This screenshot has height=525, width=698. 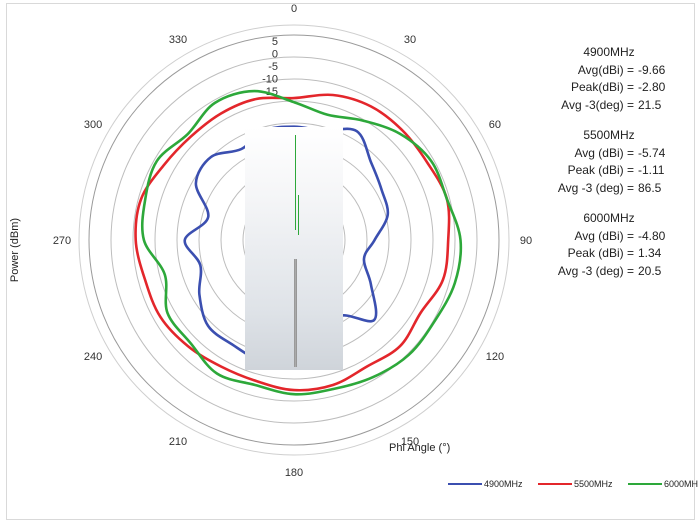 I want to click on legend-item-4900: 4900MHz, so click(x=485, y=484).